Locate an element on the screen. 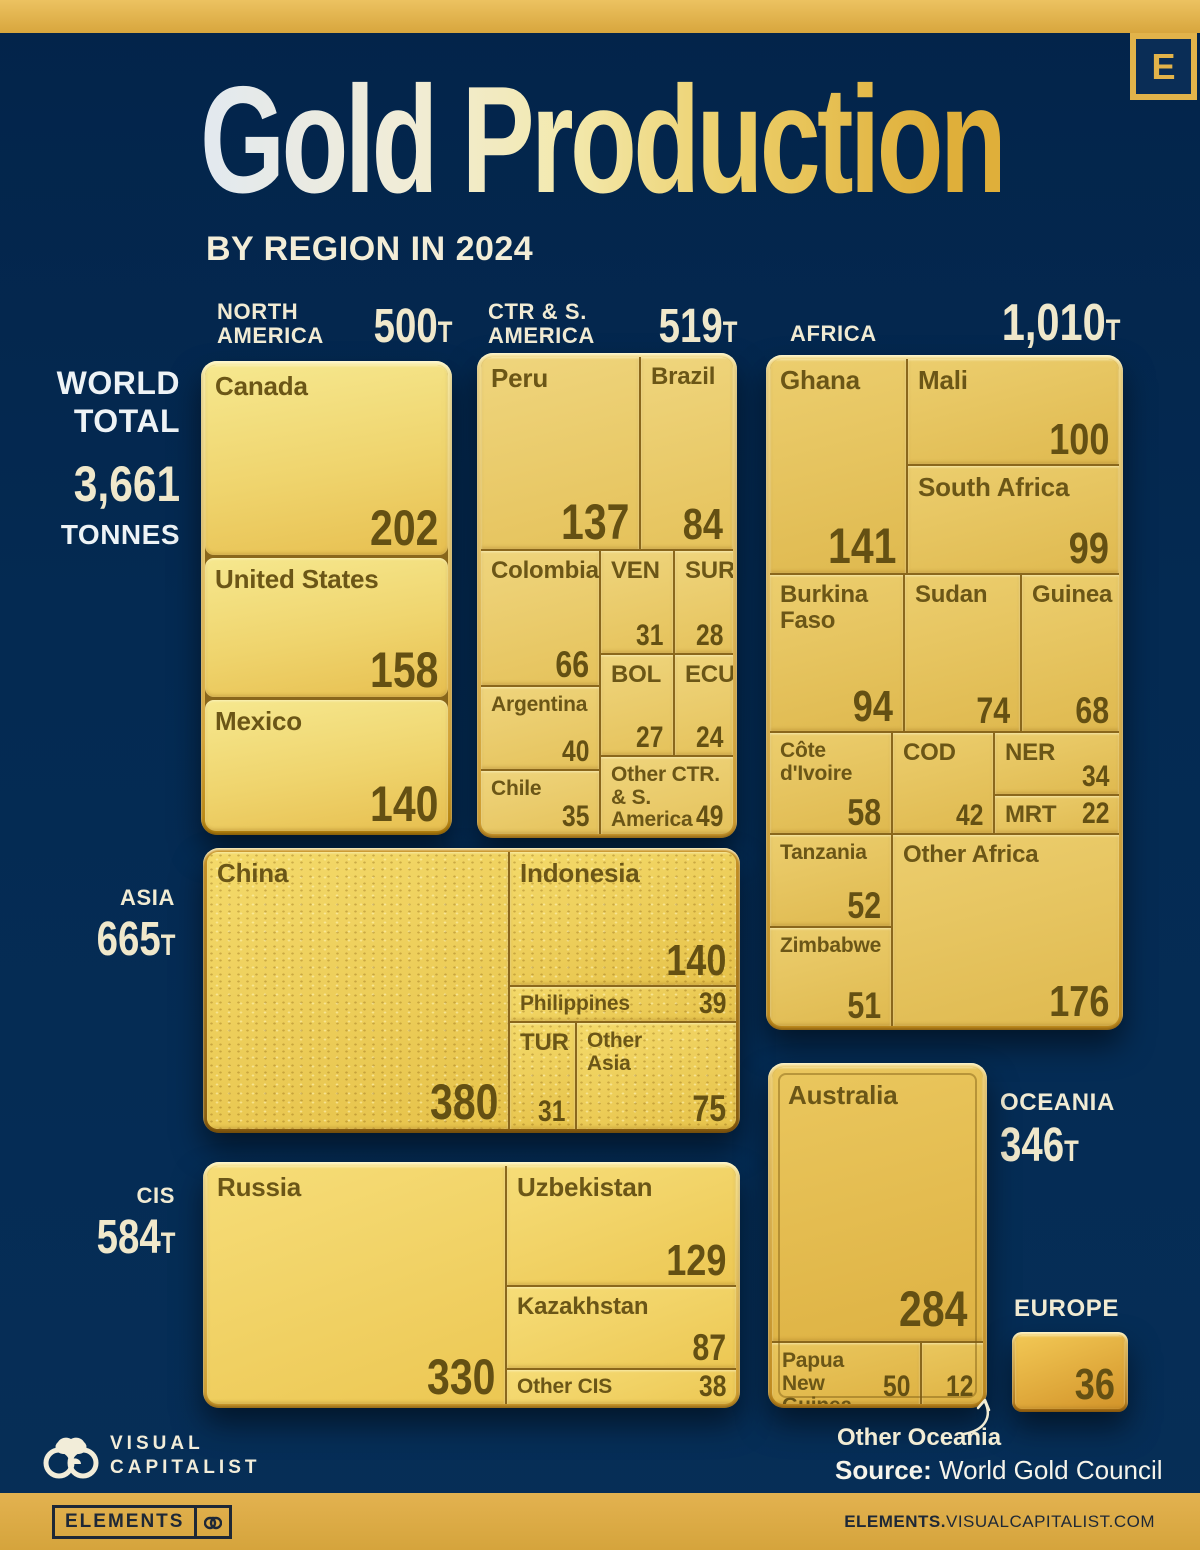  region-total-africa: 1,010T is located at coordinates (1060, 323).